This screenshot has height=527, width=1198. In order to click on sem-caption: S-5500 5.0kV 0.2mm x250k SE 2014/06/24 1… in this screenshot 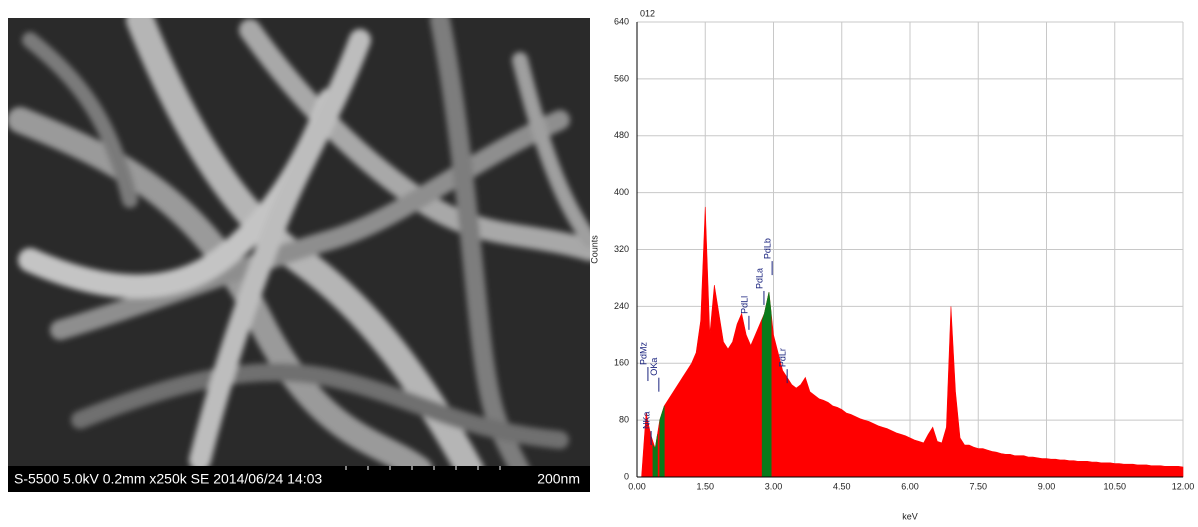, I will do `click(168, 479)`.